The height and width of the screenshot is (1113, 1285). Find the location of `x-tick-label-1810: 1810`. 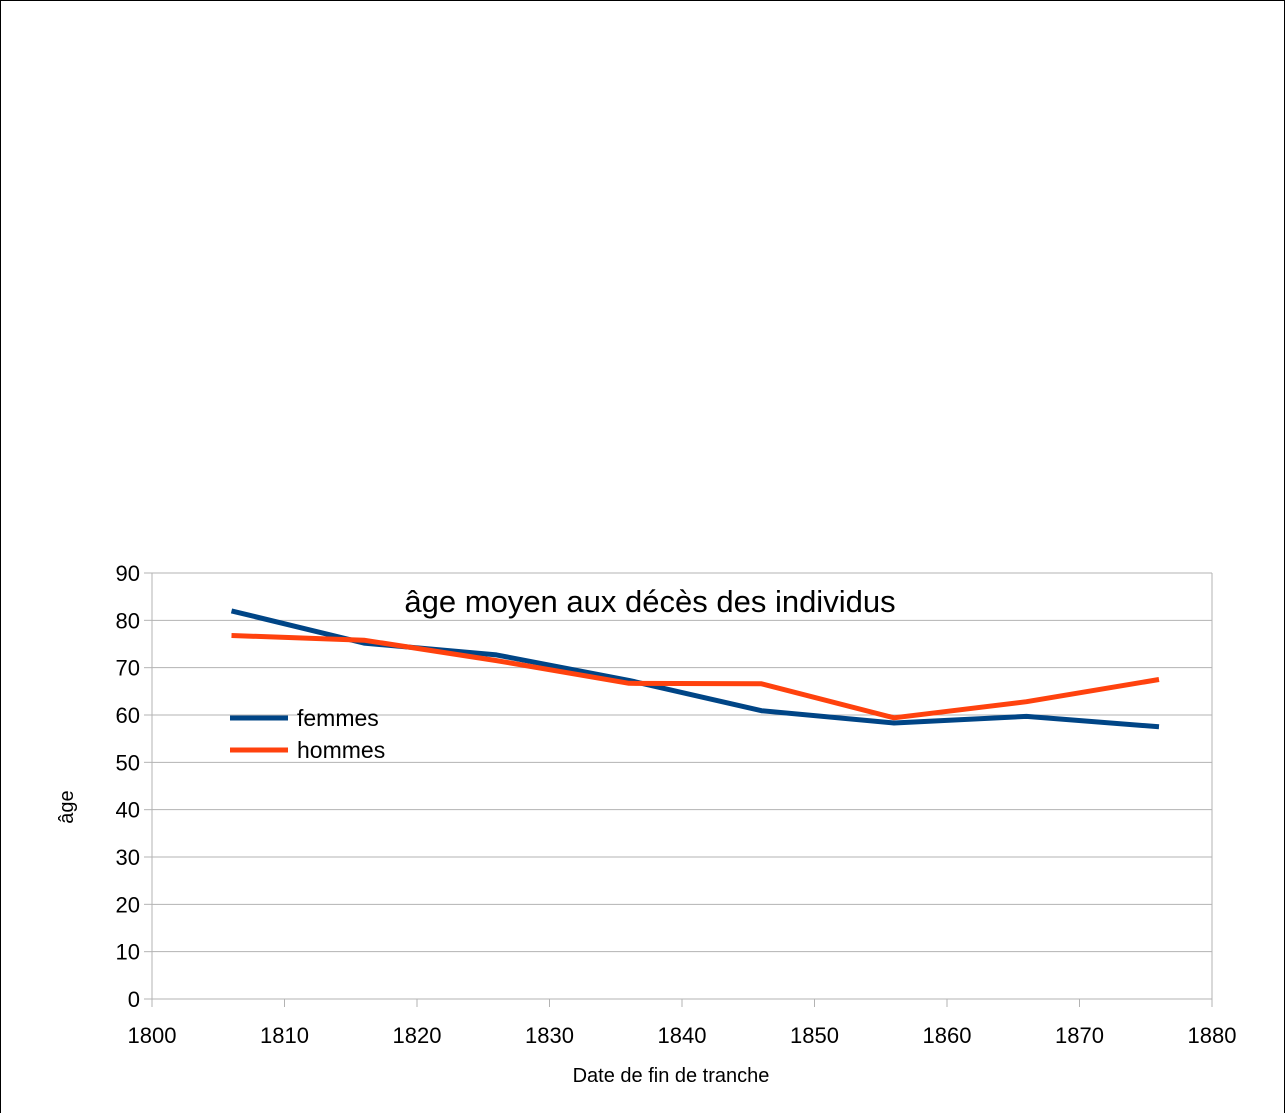

x-tick-label-1810: 1810 is located at coordinates (284, 1035).